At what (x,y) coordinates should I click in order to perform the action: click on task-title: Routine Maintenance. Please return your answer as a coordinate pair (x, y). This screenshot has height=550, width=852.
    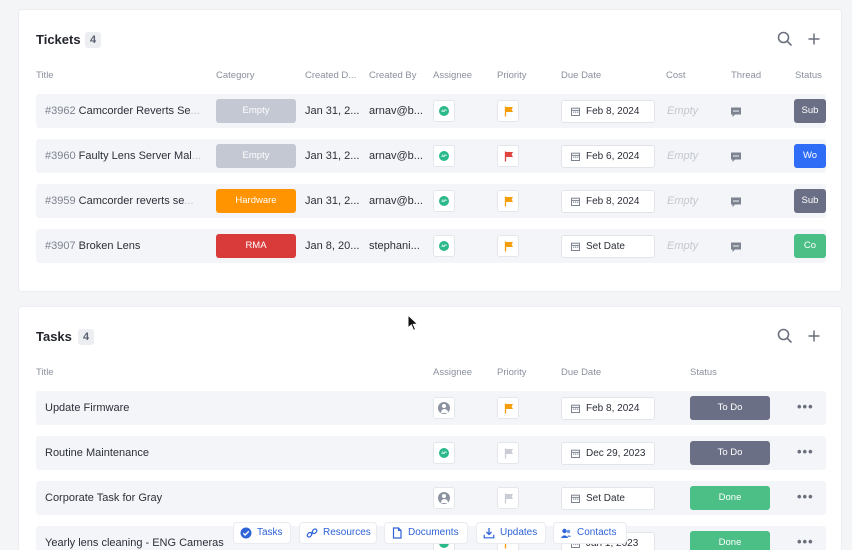
    Looking at the image, I should click on (97, 453).